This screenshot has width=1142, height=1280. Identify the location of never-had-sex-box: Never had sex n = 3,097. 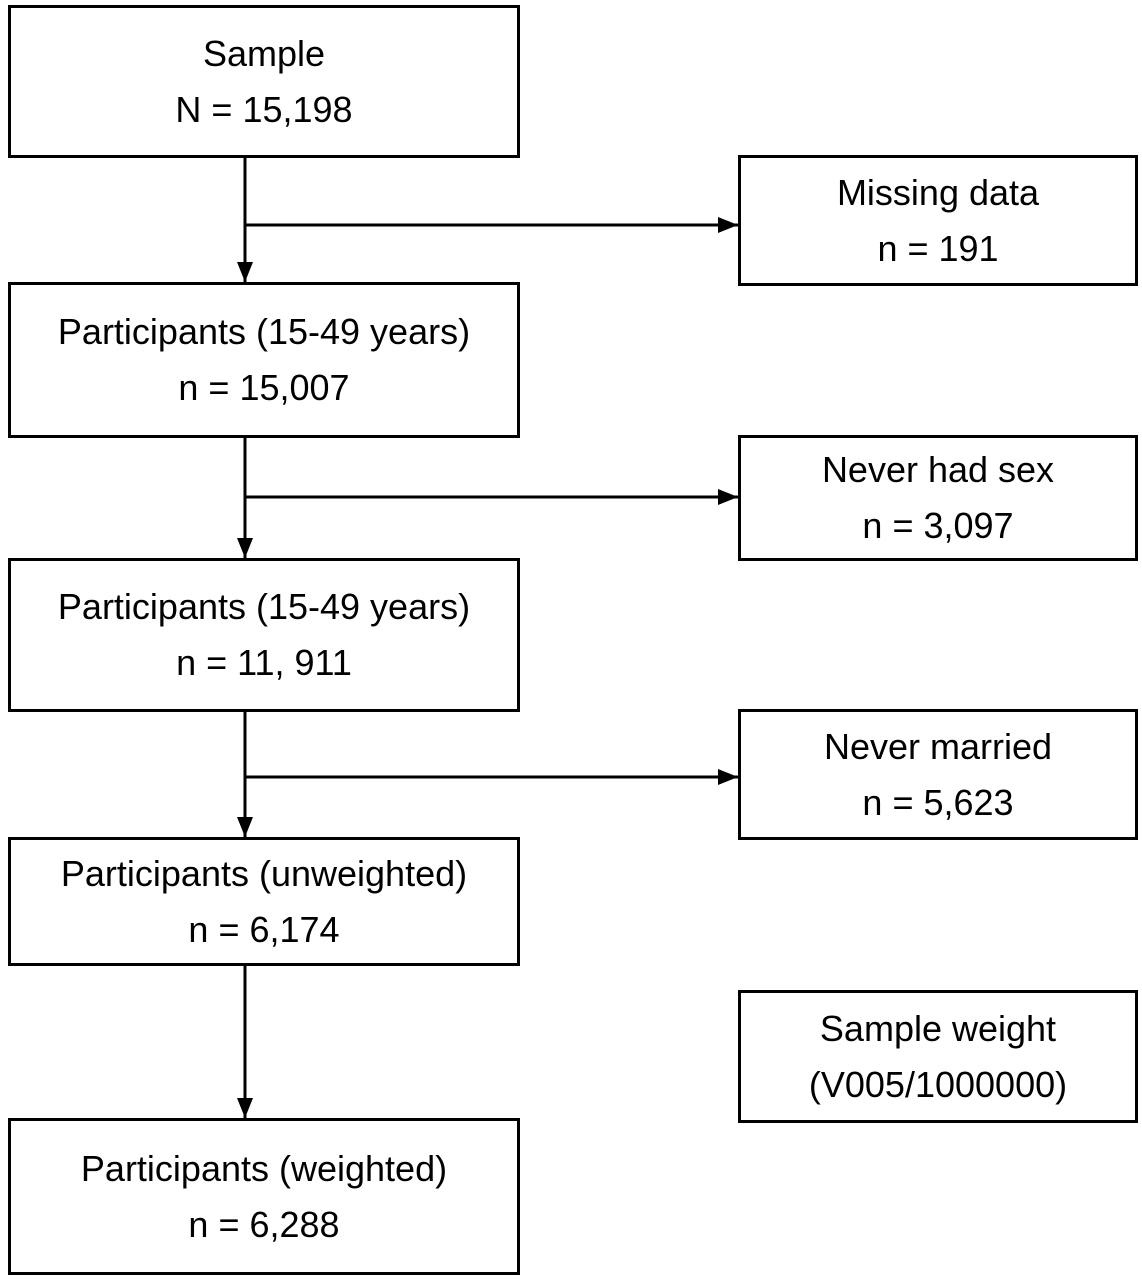
(938, 498).